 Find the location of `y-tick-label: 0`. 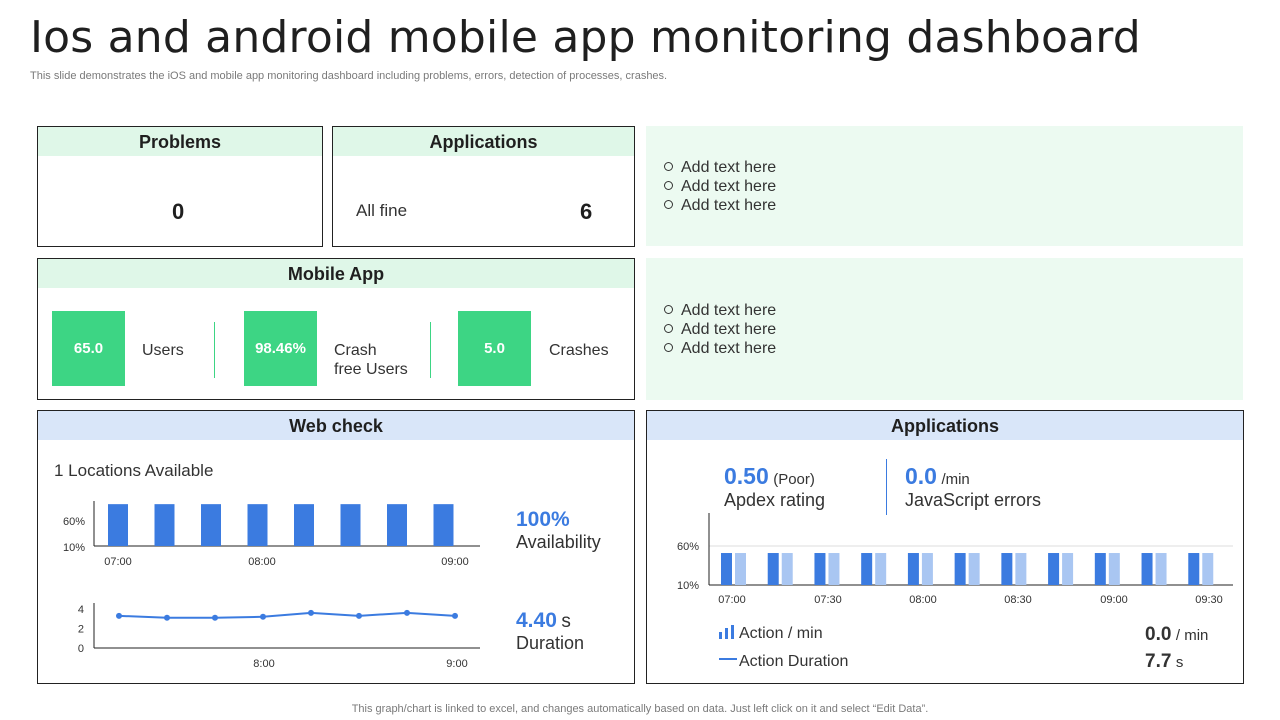

y-tick-label: 0 is located at coordinates (81, 649).